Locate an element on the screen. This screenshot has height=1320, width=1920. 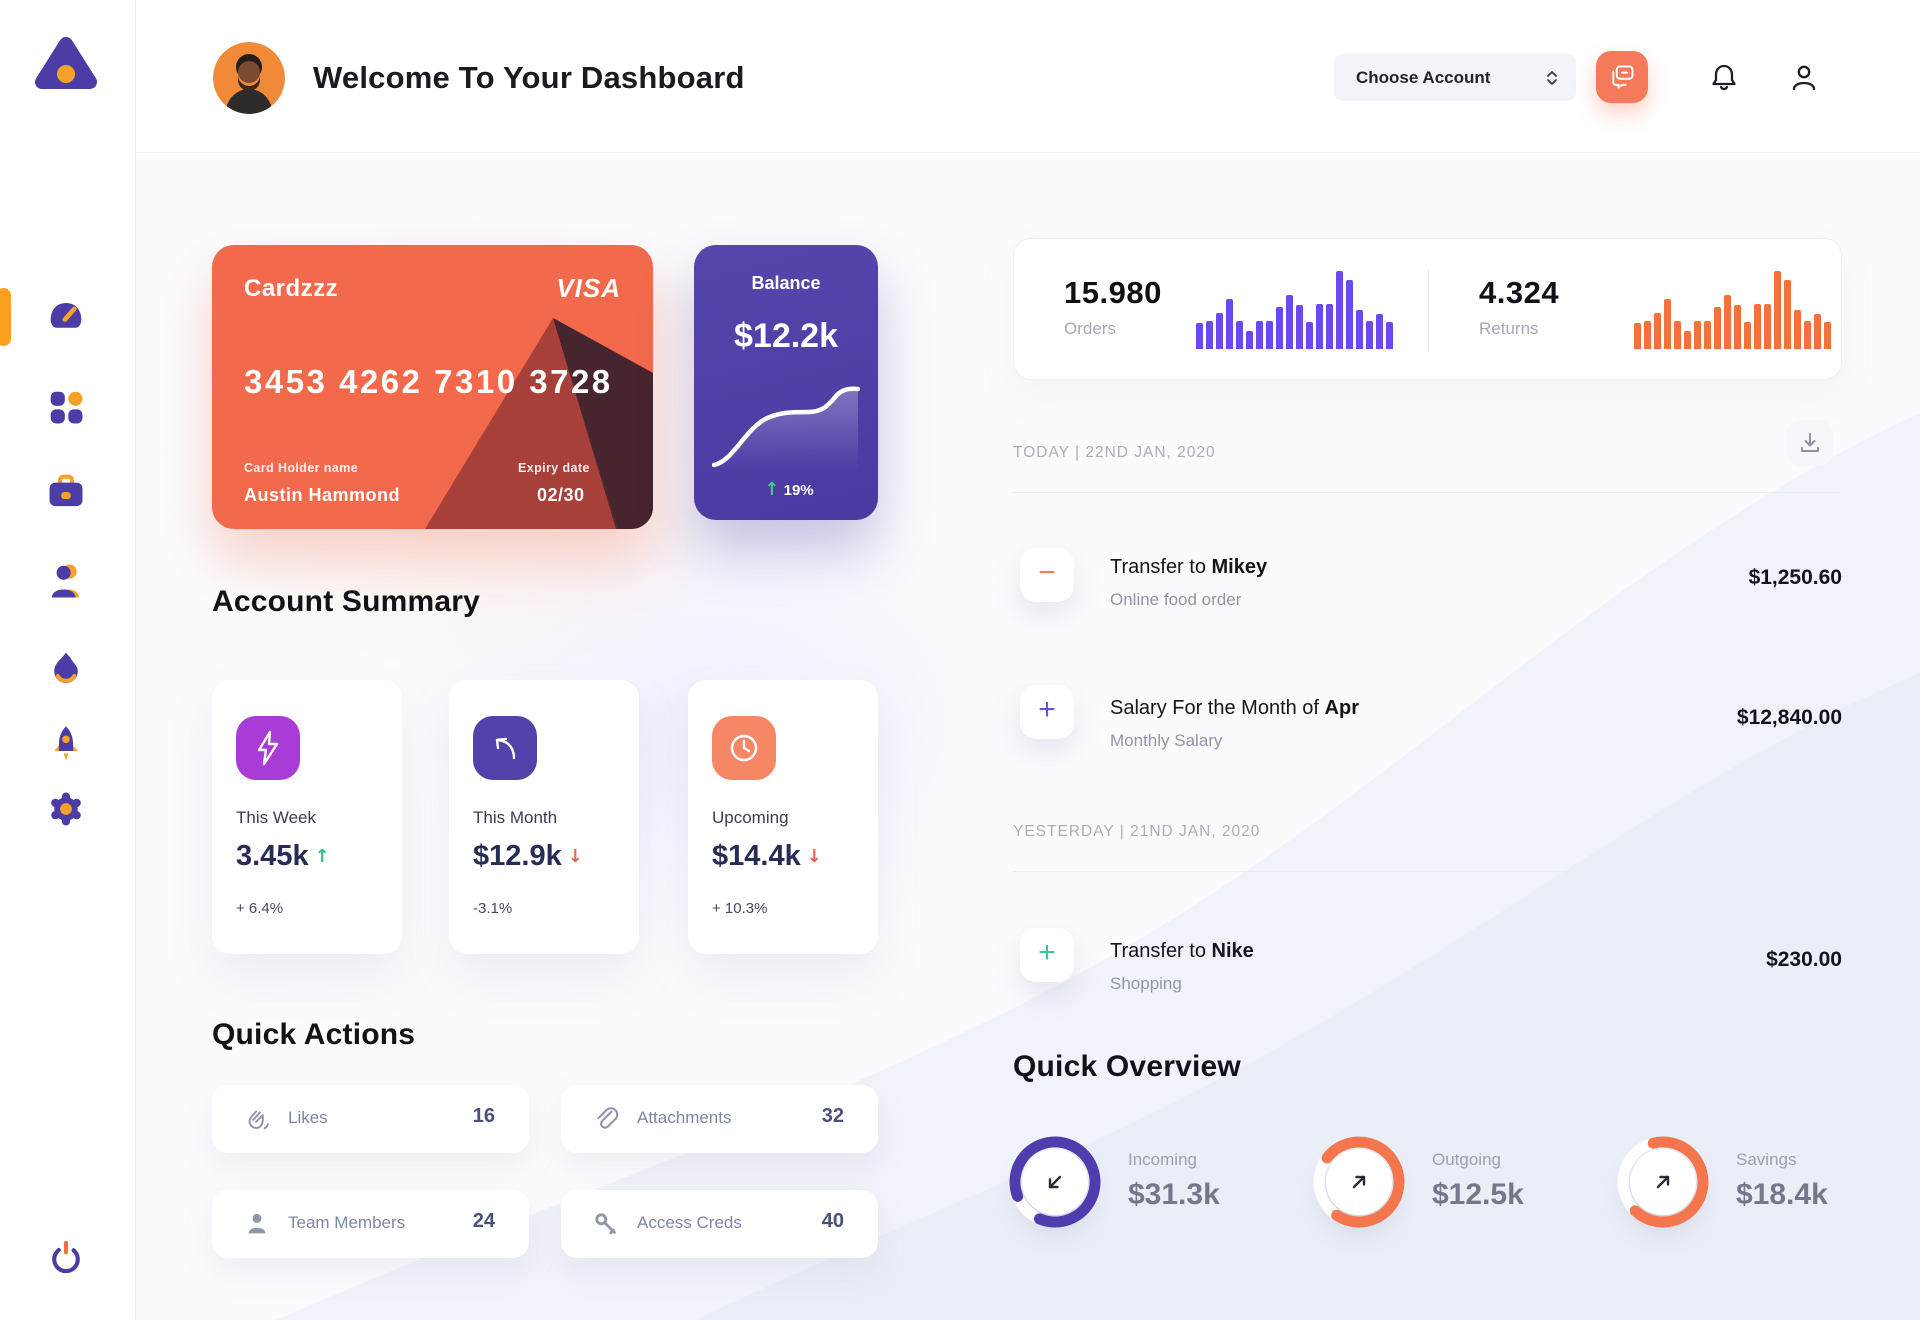
quick-overview-title: Quick Overview is located at coordinates (1127, 1066).